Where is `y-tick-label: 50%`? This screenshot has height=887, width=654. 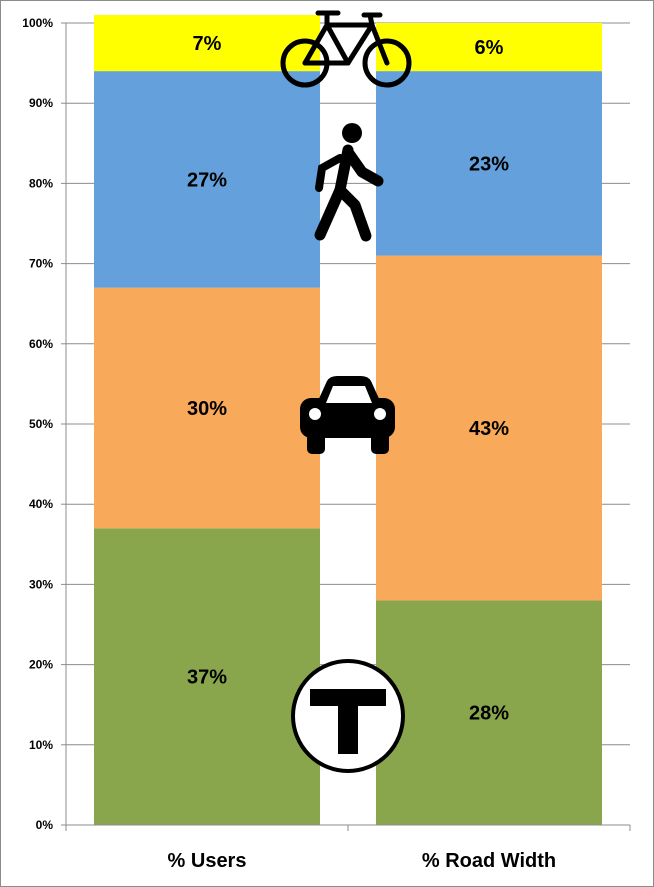
y-tick-label: 50% is located at coordinates (41, 424).